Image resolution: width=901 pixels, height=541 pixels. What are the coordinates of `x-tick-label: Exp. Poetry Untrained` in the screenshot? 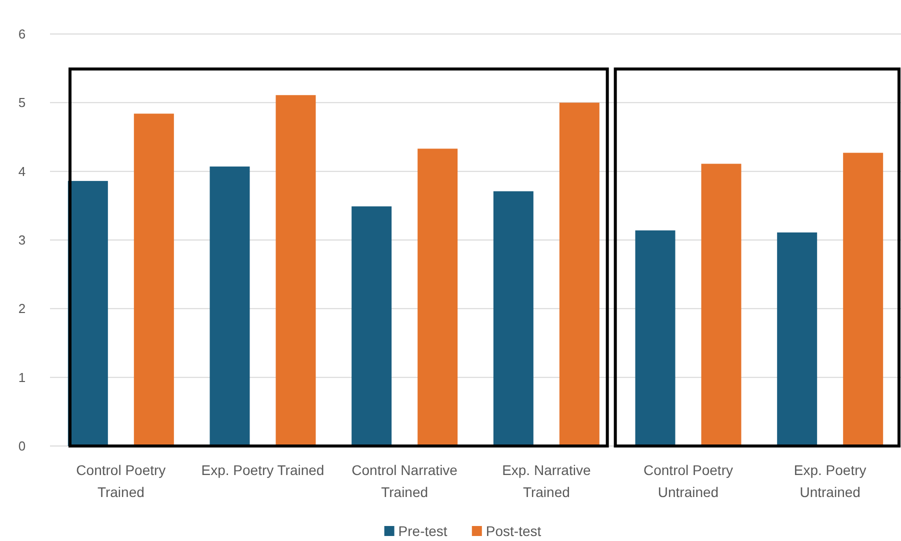 It's located at (830, 481).